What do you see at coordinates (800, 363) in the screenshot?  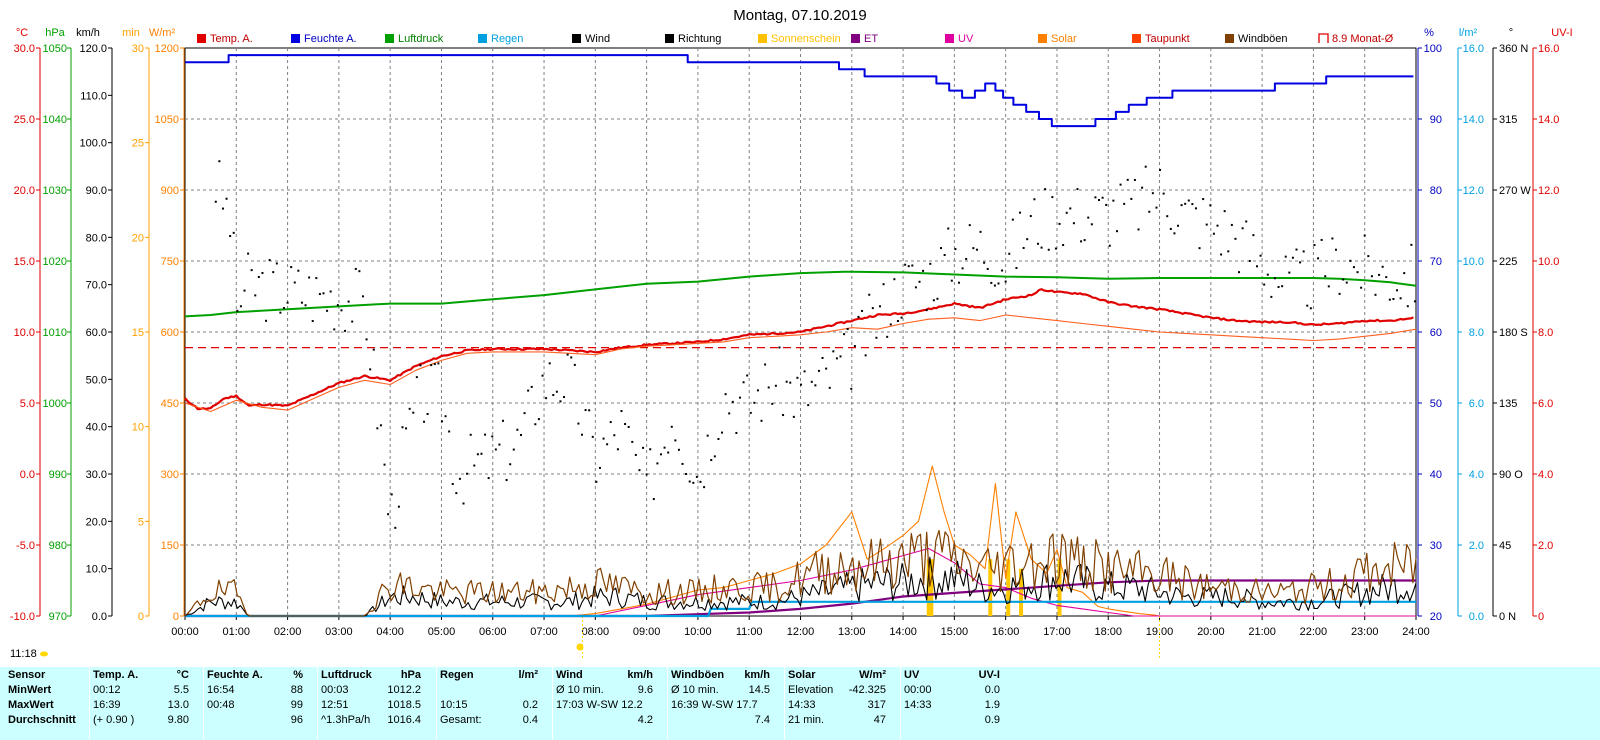 I see `series-line-taupunkt` at bounding box center [800, 363].